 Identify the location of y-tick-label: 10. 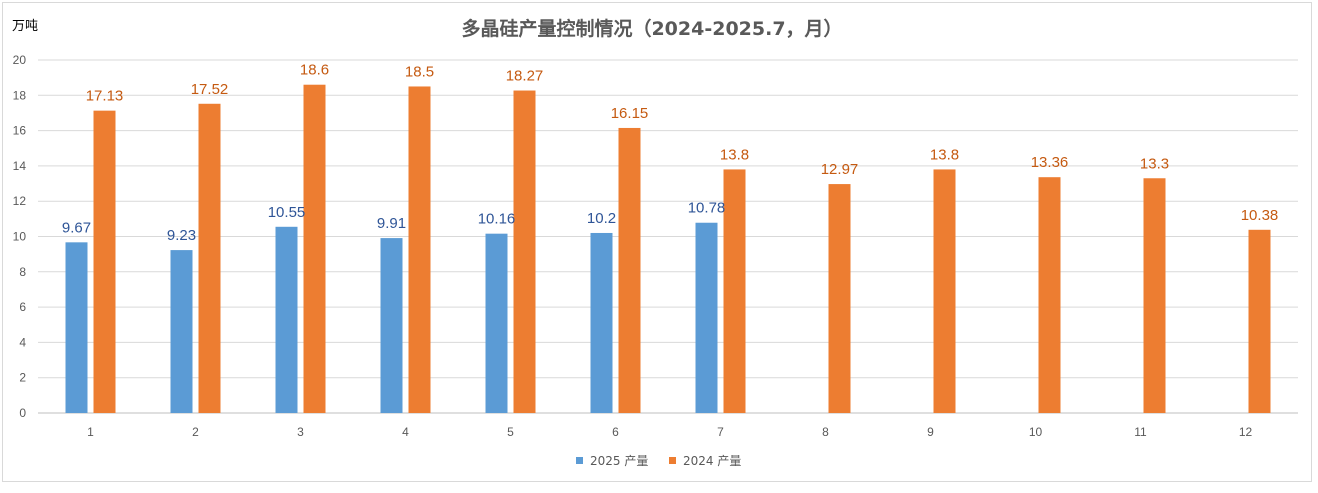
(20, 237).